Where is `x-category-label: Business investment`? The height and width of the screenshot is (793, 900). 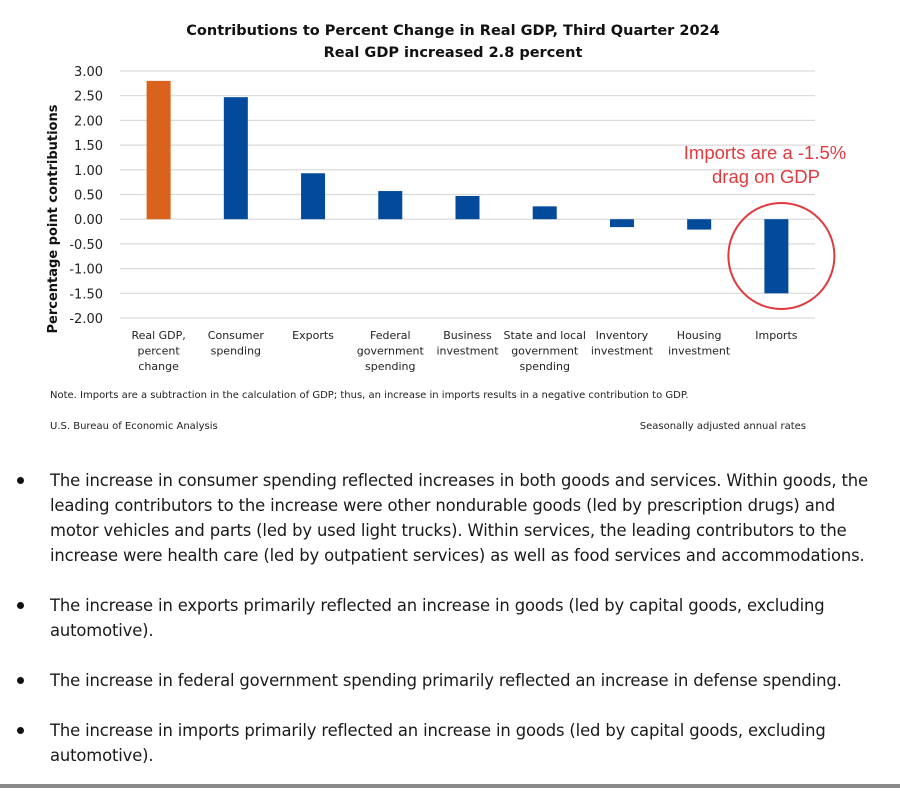
x-category-label: Business investment is located at coordinates (467, 343).